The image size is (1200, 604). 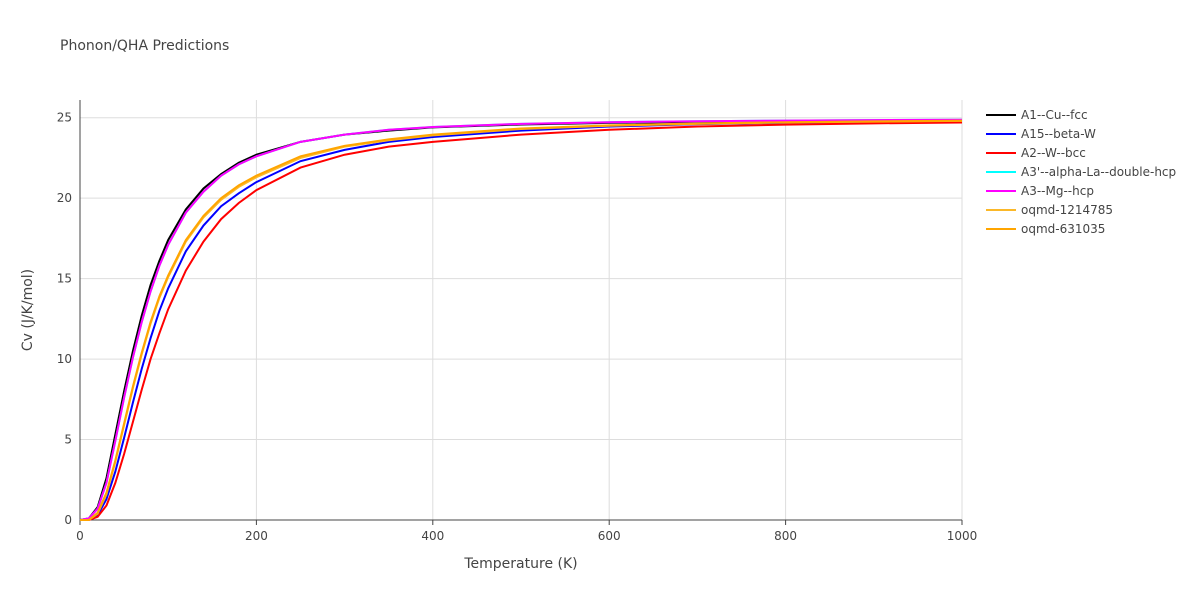 What do you see at coordinates (1053, 153) in the screenshot?
I see `legend-label: A2--W--bcc` at bounding box center [1053, 153].